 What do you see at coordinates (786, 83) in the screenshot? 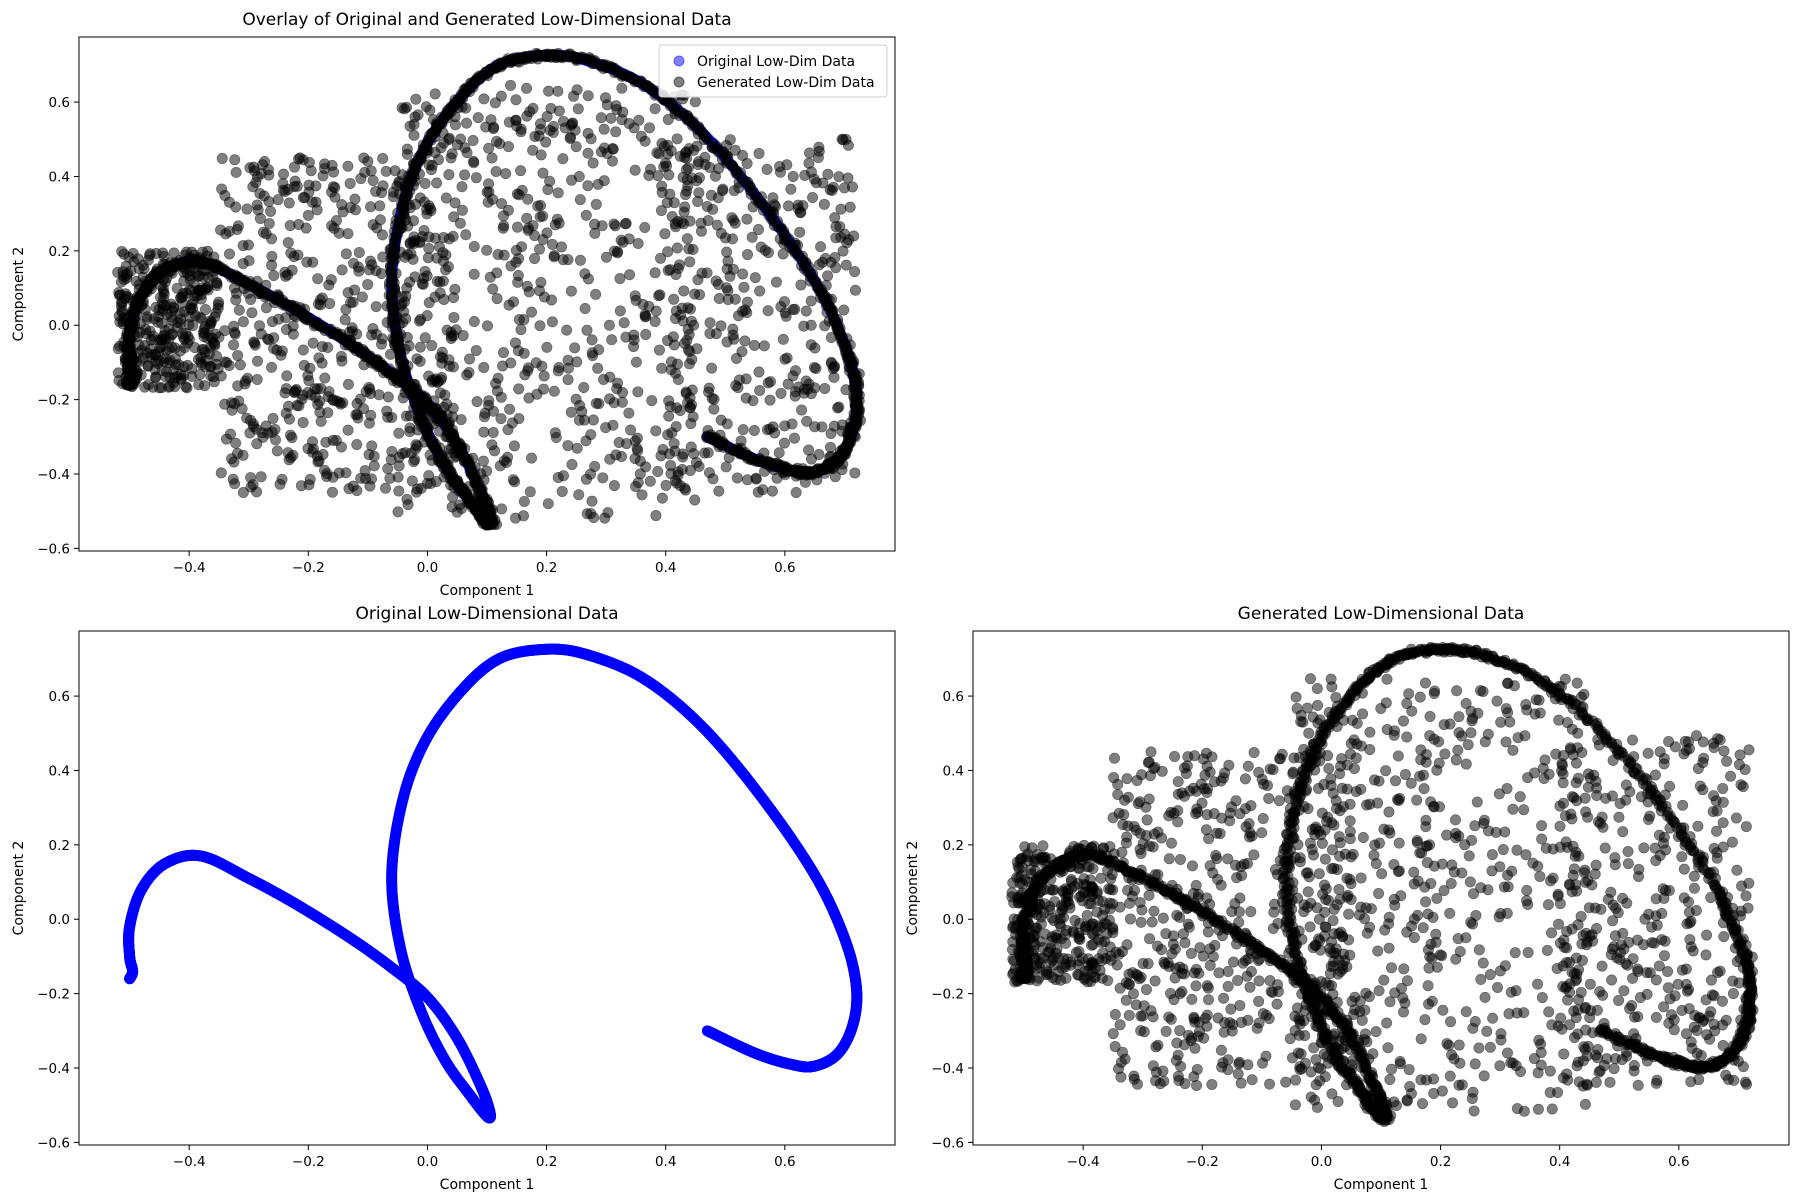
I see `legend-label: Generated Low-Dim Data` at bounding box center [786, 83].